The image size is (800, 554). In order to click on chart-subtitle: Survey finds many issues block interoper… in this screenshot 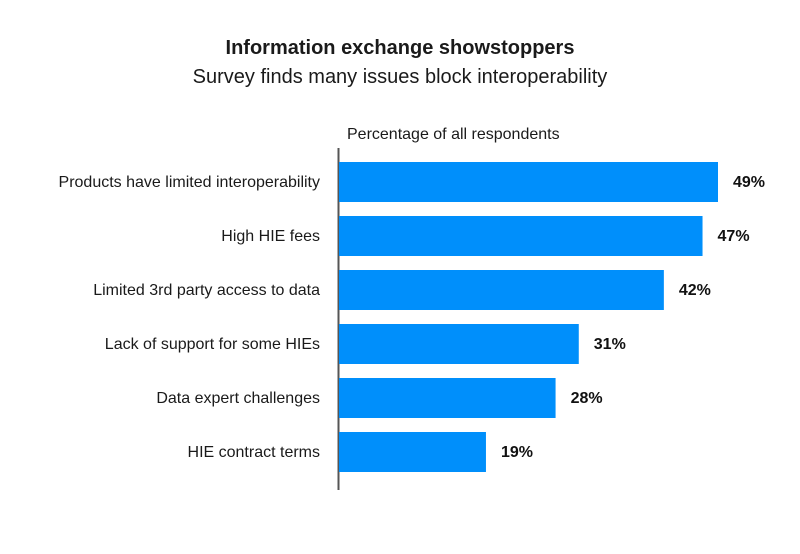, I will do `click(400, 77)`.